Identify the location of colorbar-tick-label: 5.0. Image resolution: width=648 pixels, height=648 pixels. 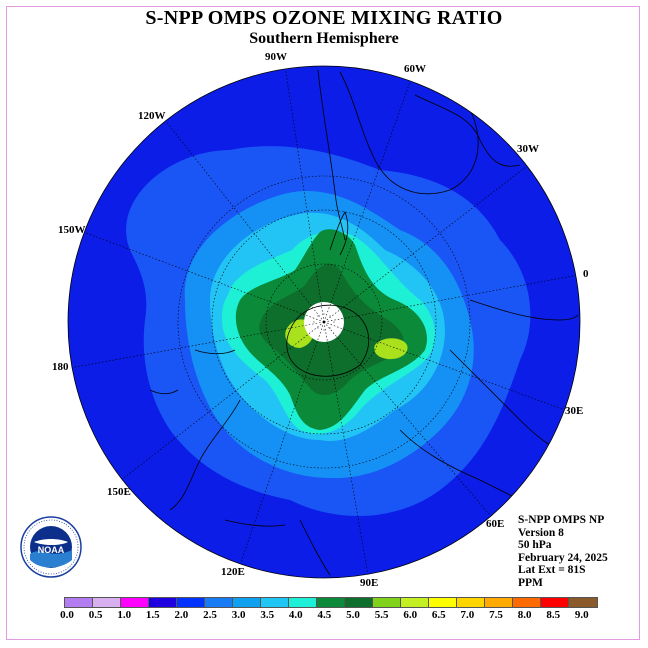
(353, 615).